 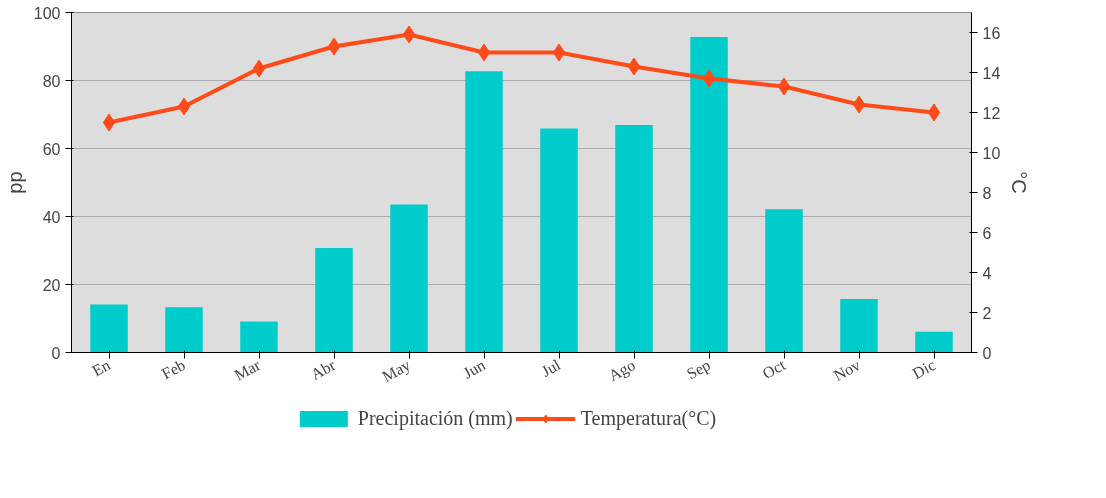 I want to click on x-tick-label: Feb, so click(x=173, y=369).